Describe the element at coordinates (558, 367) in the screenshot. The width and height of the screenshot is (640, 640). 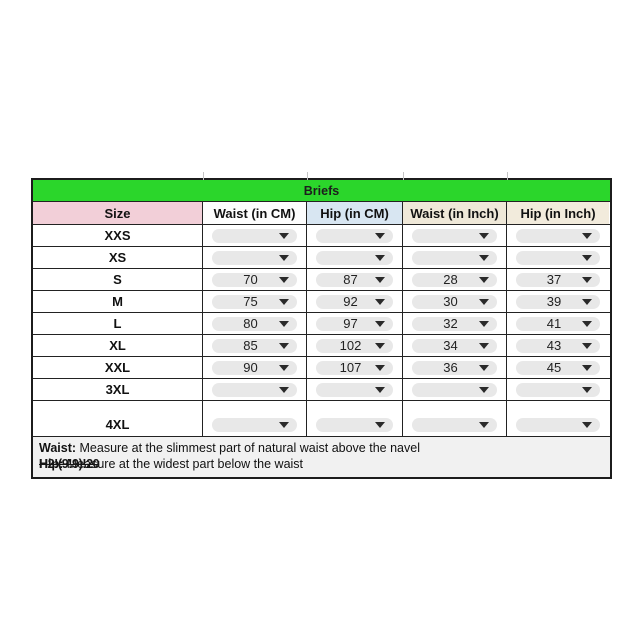
I see `hip-inch-dropdown: 45` at that location.